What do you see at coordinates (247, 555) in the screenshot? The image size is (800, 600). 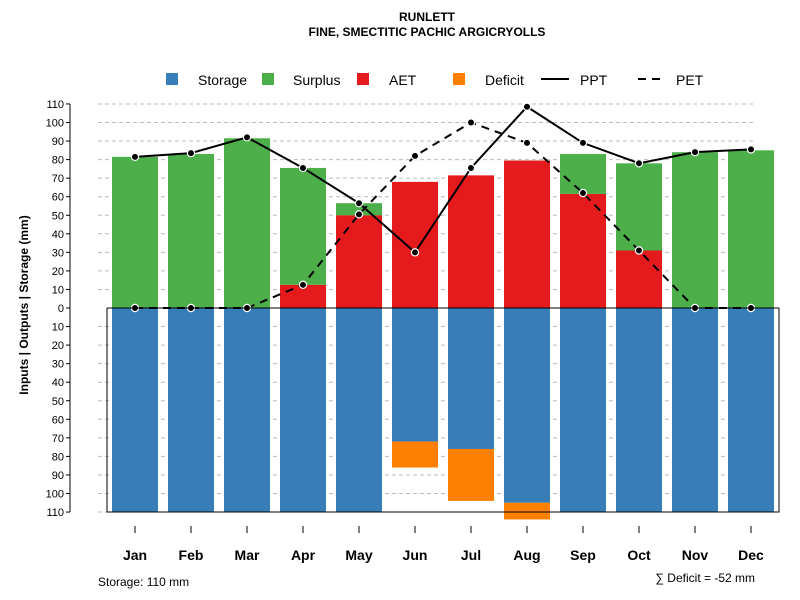 I see `x-tick-label: Mar` at bounding box center [247, 555].